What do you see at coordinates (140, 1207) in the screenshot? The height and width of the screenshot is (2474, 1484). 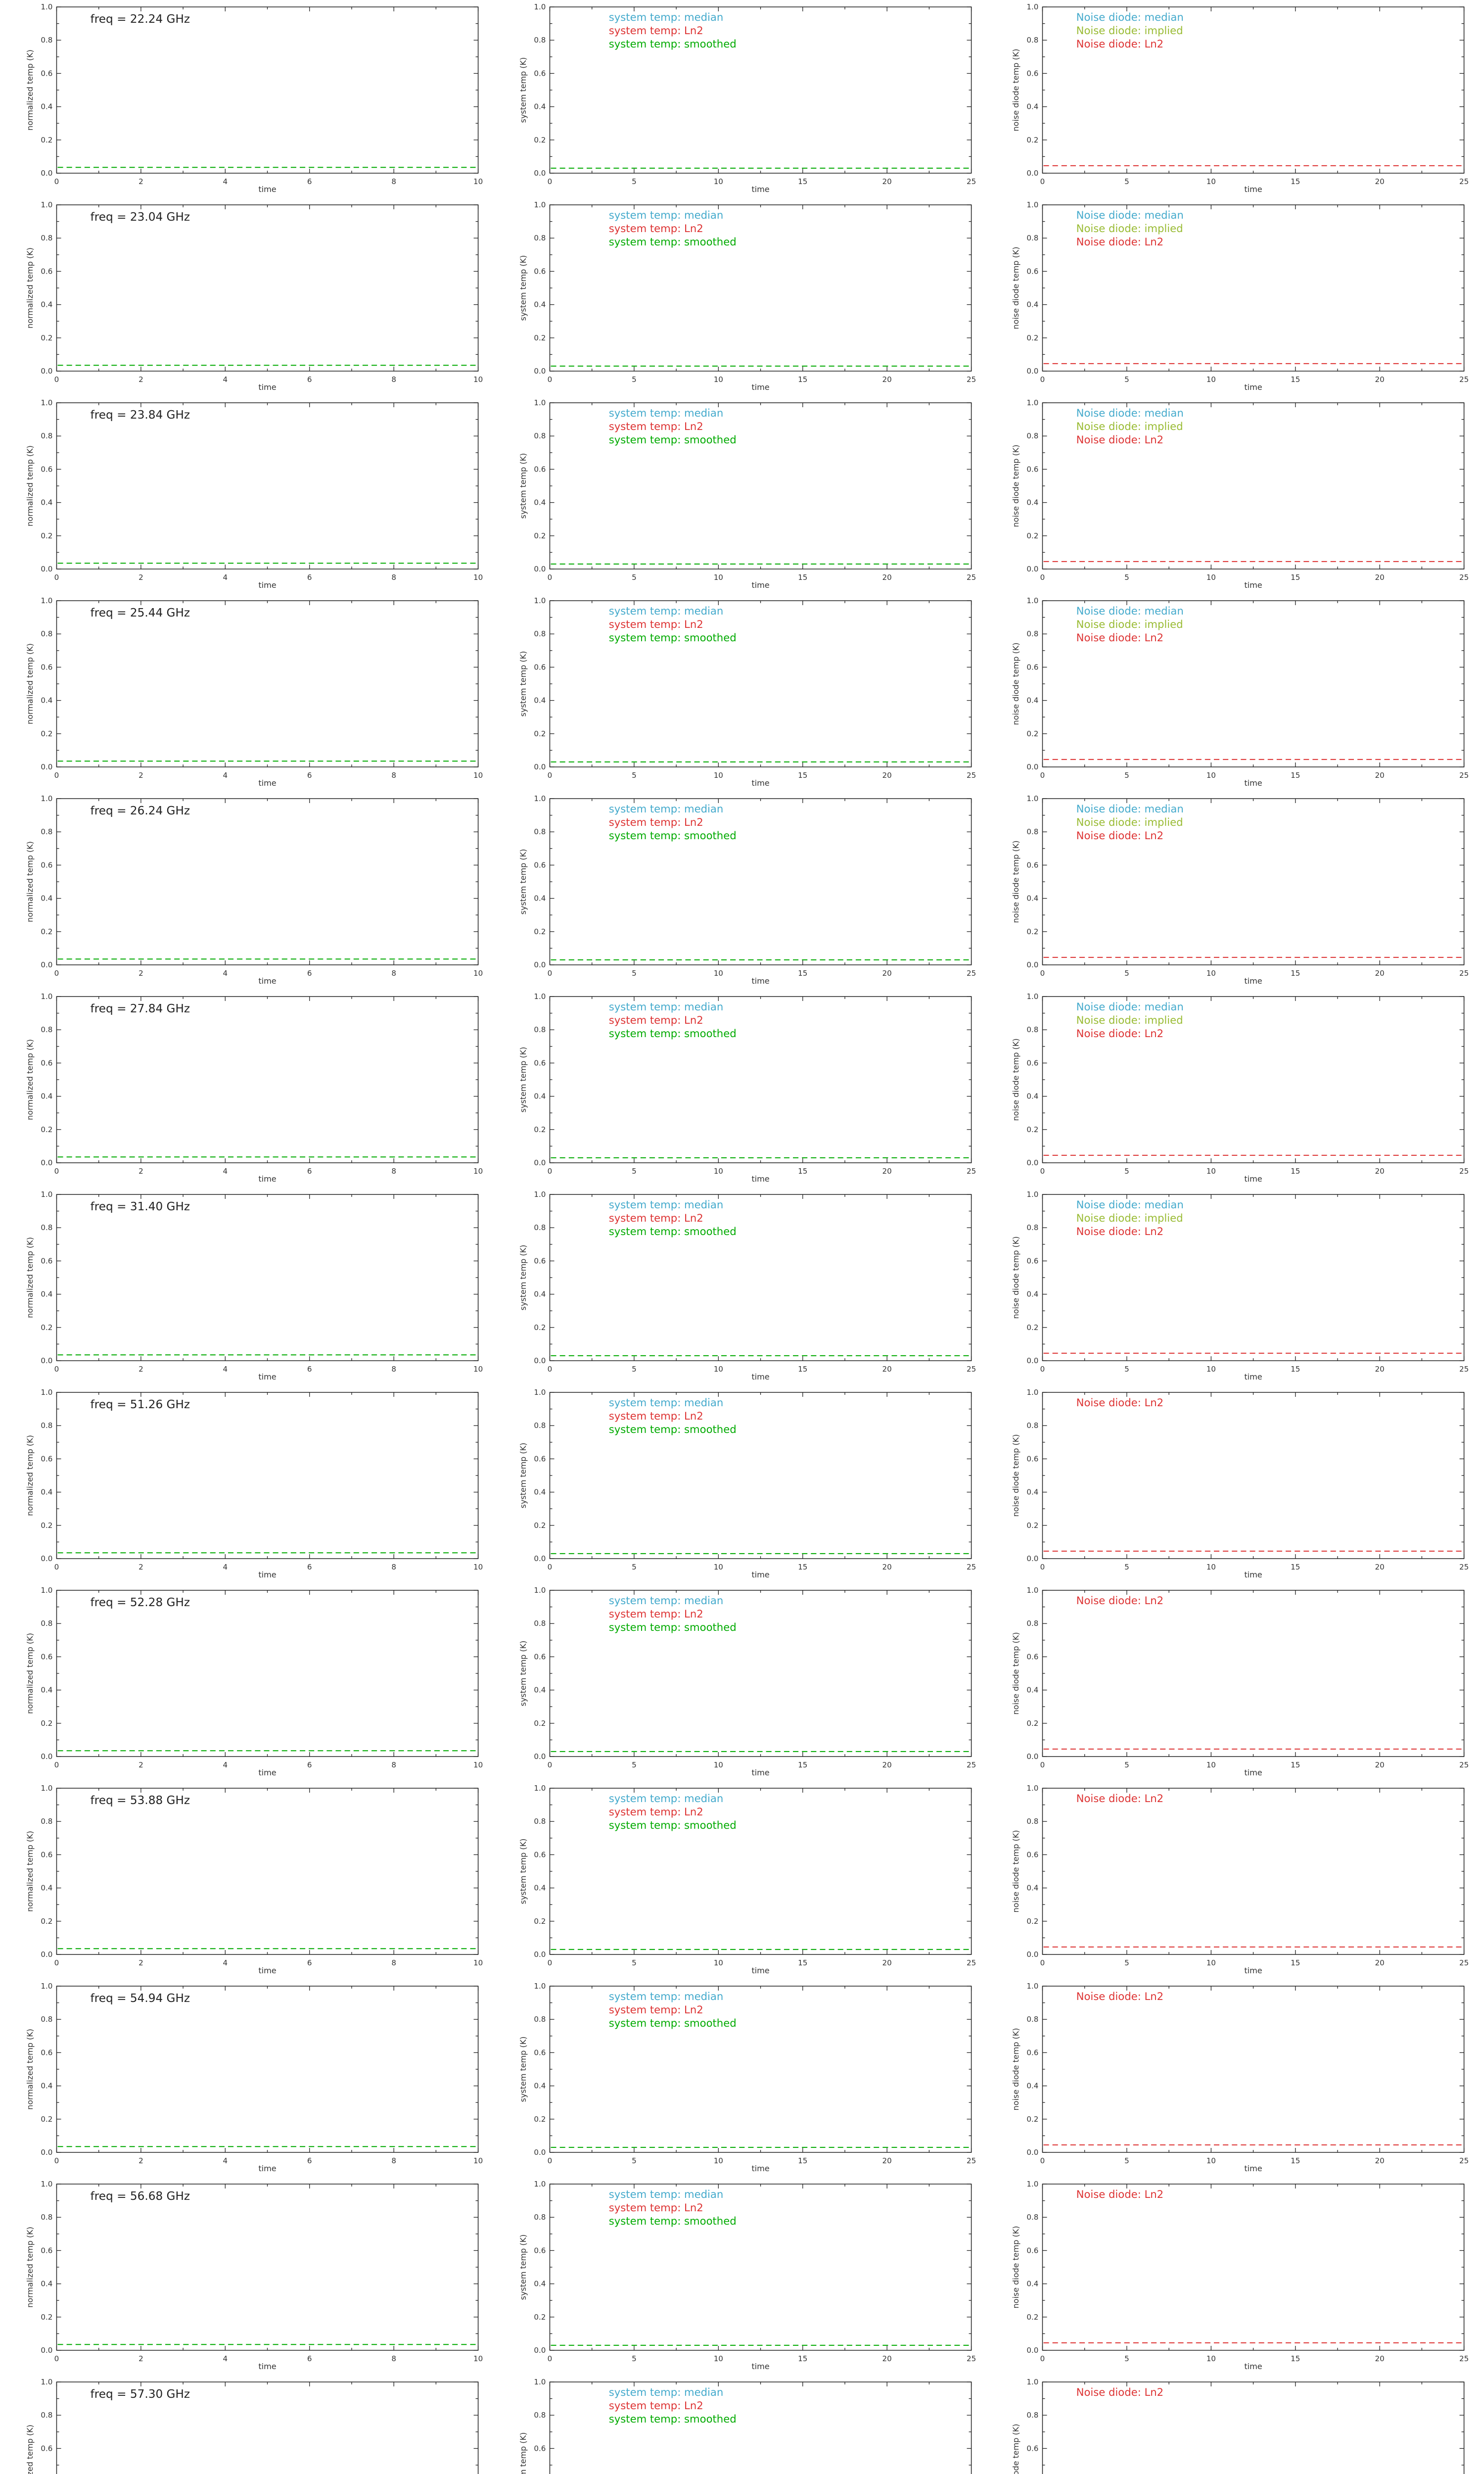 I see `freq-label: freq = 31.40 GHz` at bounding box center [140, 1207].